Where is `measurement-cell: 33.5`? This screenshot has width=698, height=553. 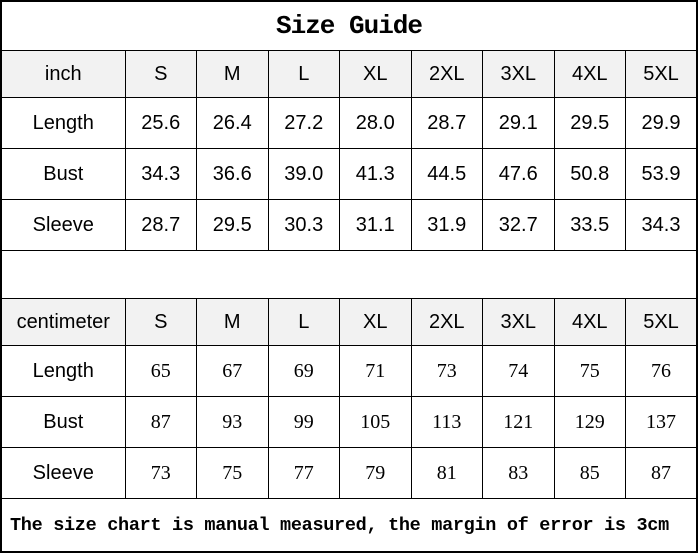
measurement-cell: 33.5 is located at coordinates (589, 225).